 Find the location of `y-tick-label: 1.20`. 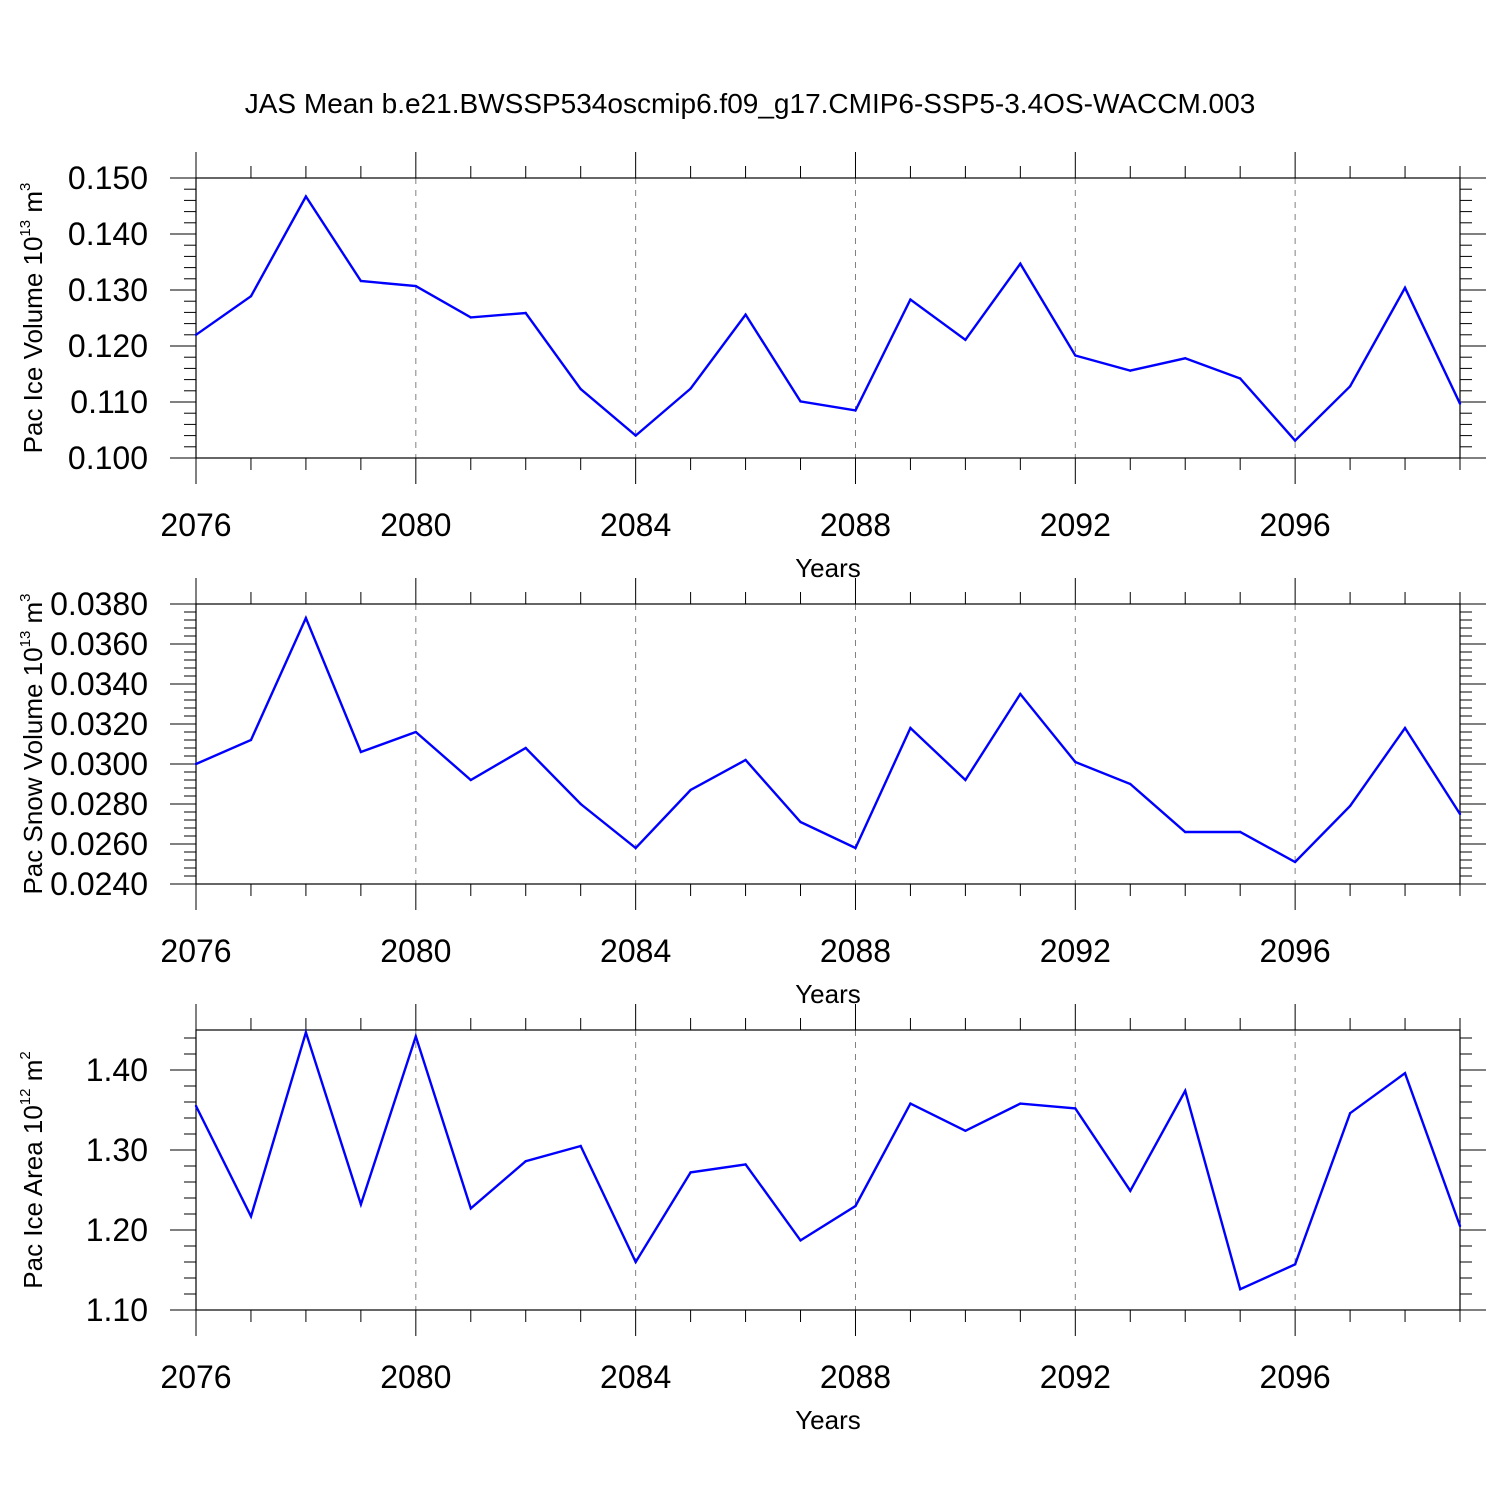

y-tick-label: 1.20 is located at coordinates (117, 1230).